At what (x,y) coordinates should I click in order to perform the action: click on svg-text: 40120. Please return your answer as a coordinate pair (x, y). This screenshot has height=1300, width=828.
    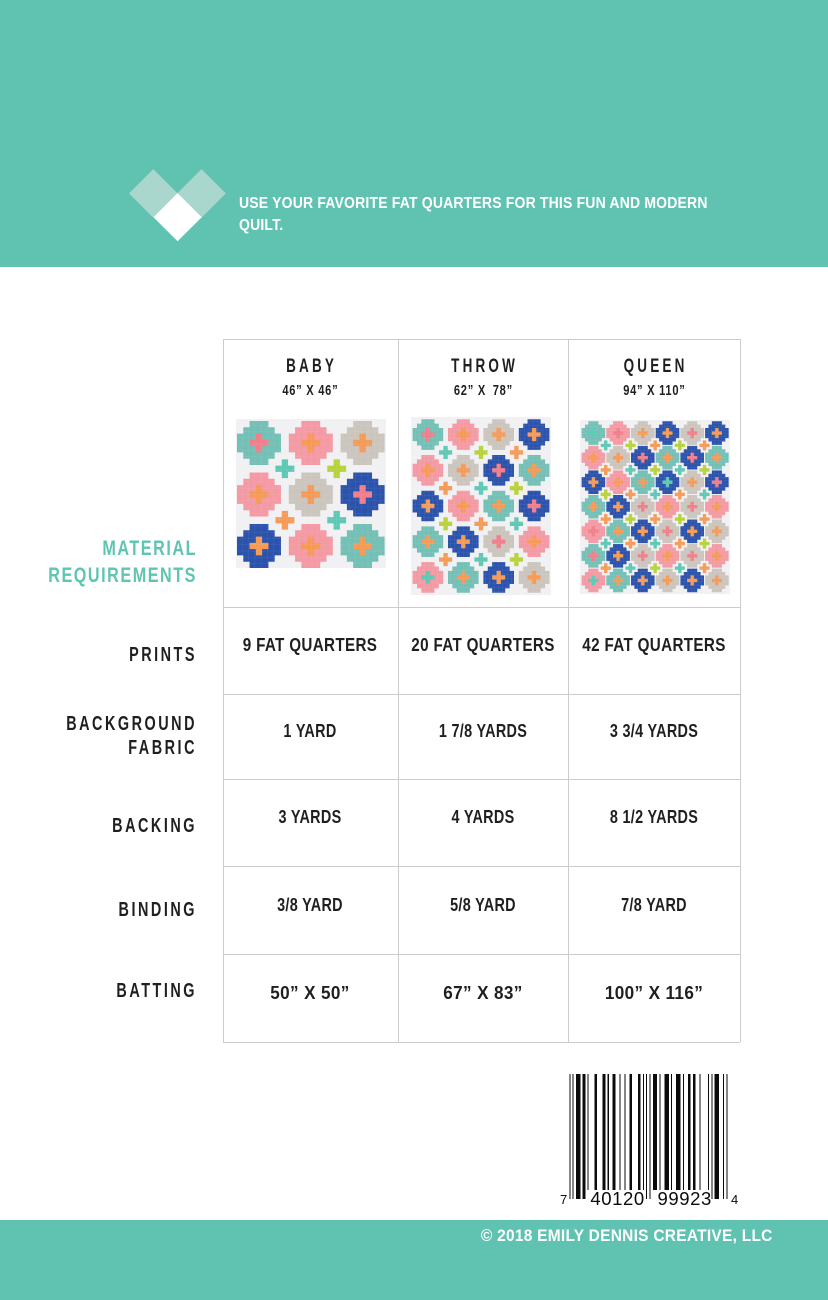
    Looking at the image, I should click on (617, 1198).